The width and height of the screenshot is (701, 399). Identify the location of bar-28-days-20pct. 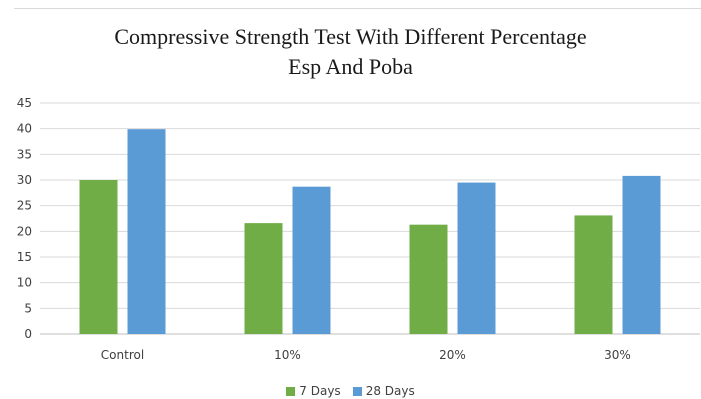
(476, 258).